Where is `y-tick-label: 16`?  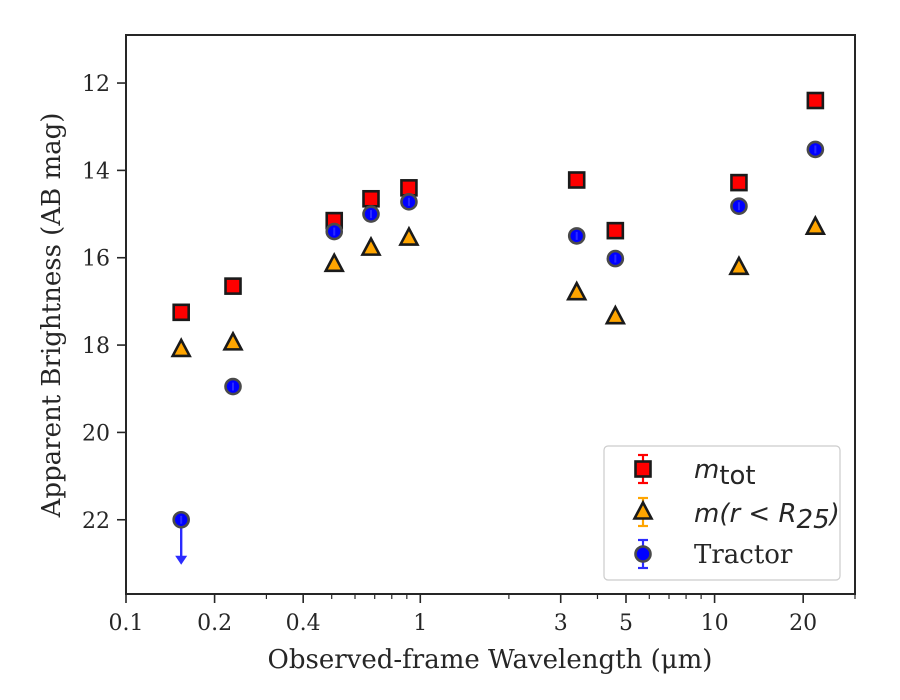
y-tick-label: 16 is located at coordinates (96, 259).